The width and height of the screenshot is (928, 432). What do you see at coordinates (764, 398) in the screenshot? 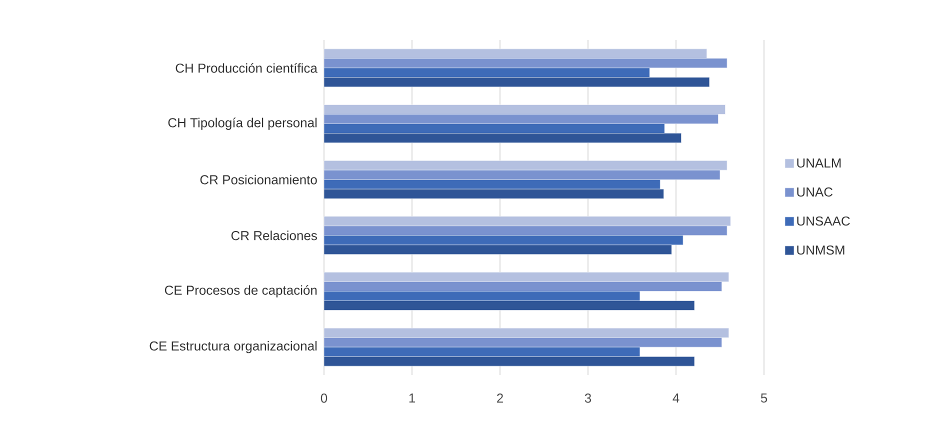
I see `x-tick-label: 5` at bounding box center [764, 398].